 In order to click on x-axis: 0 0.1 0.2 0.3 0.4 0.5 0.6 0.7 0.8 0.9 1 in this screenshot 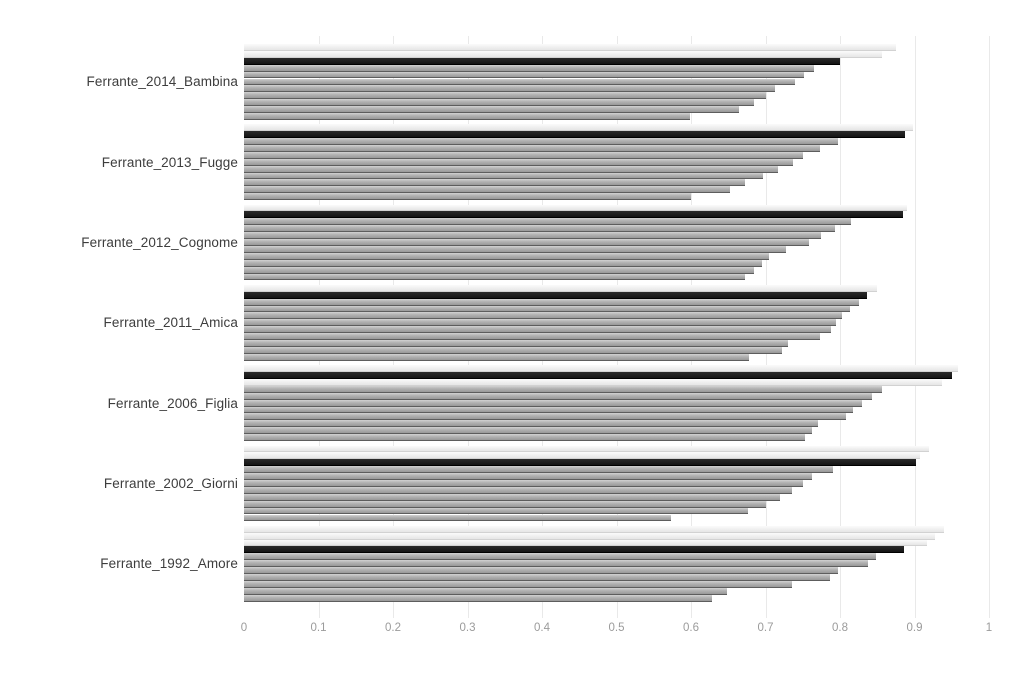, I will do `click(517, 632)`.